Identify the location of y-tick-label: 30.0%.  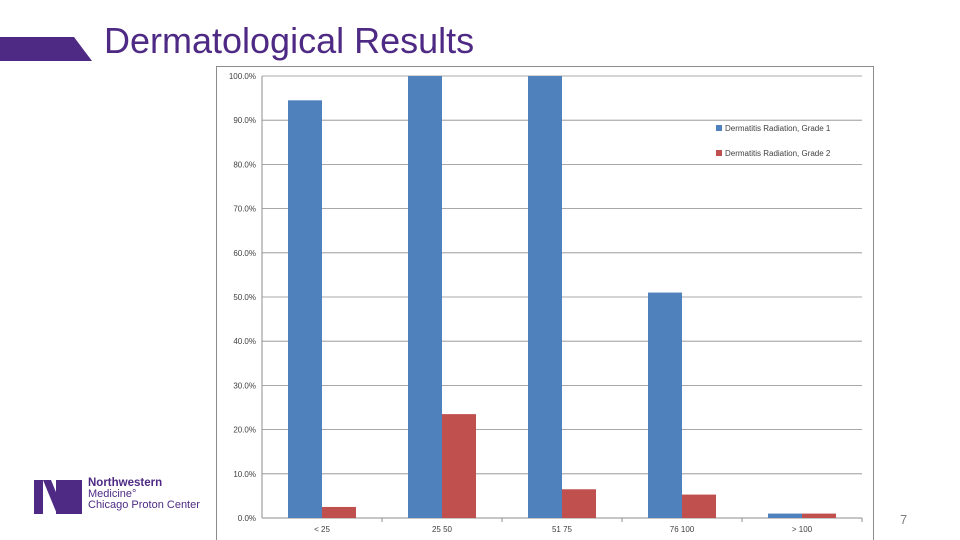
(244, 385).